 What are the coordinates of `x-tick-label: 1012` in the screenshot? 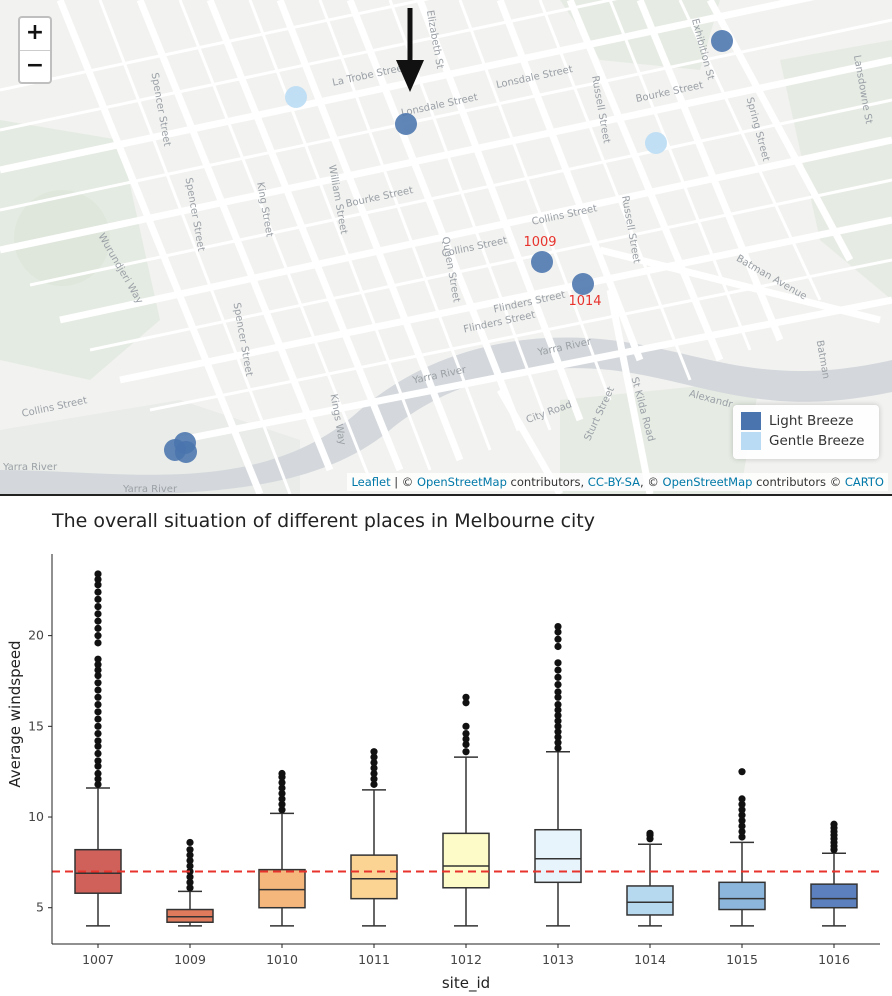 It's located at (466, 959).